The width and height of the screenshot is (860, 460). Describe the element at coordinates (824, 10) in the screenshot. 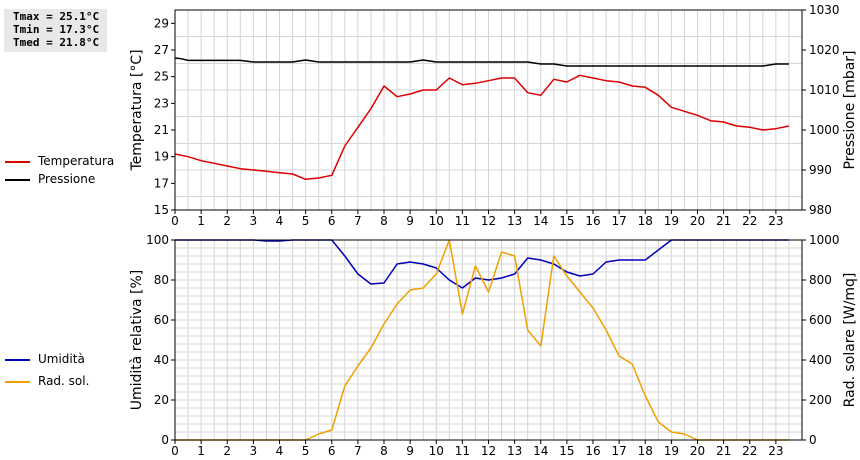

I see `y-tick-label-right: 1030` at that location.